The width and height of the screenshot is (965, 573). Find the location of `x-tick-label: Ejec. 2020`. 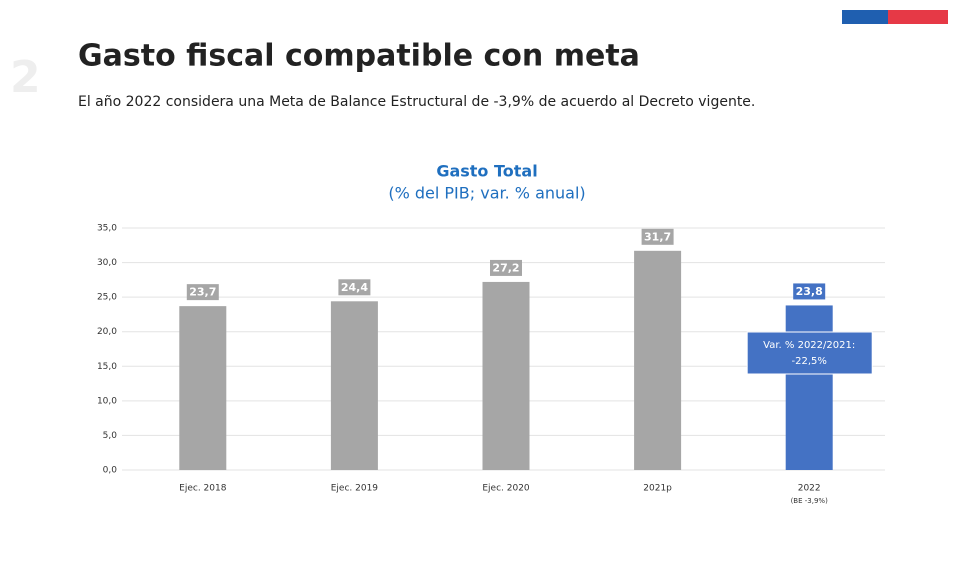

x-tick-label: Ejec. 2020 is located at coordinates (506, 489).